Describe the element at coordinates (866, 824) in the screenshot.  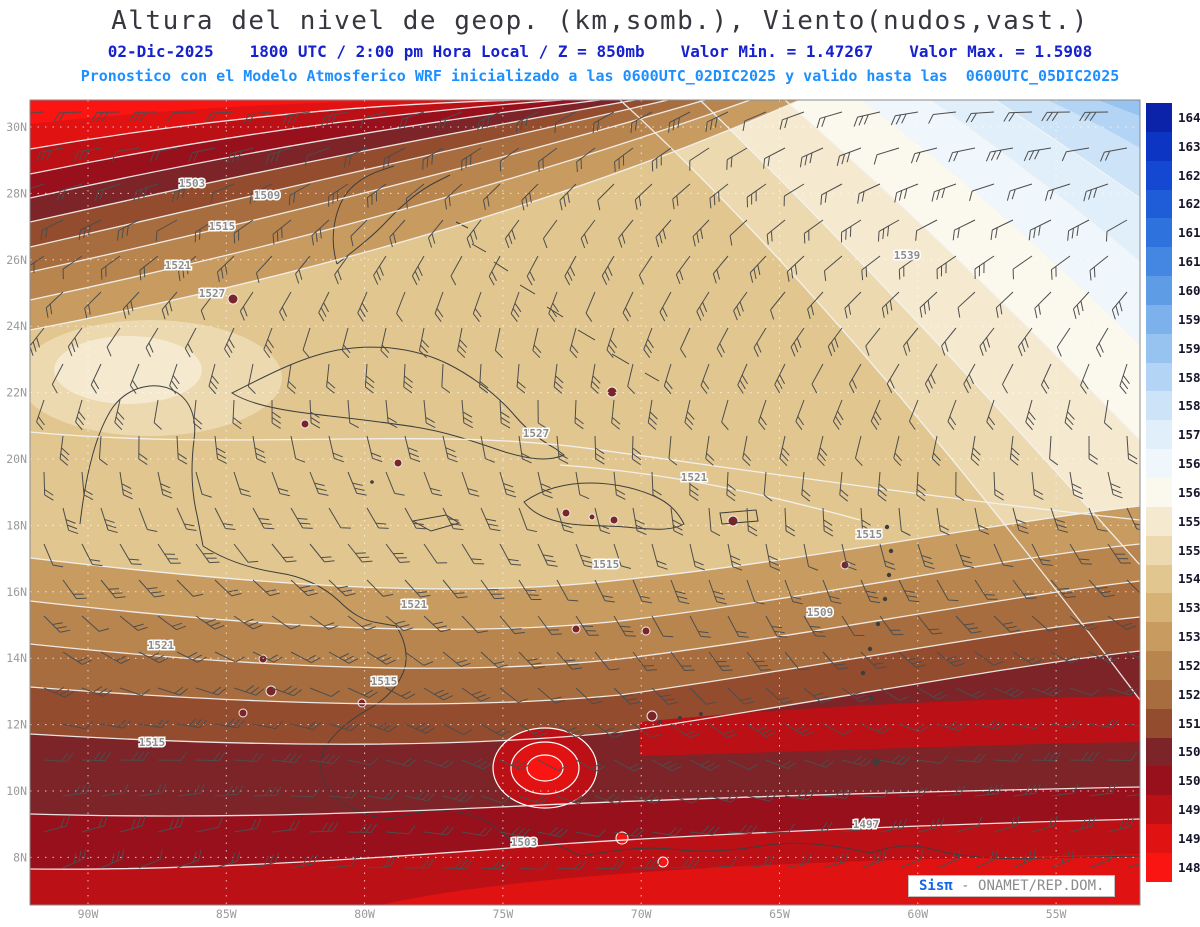
I see `contour-label: 1497` at that location.